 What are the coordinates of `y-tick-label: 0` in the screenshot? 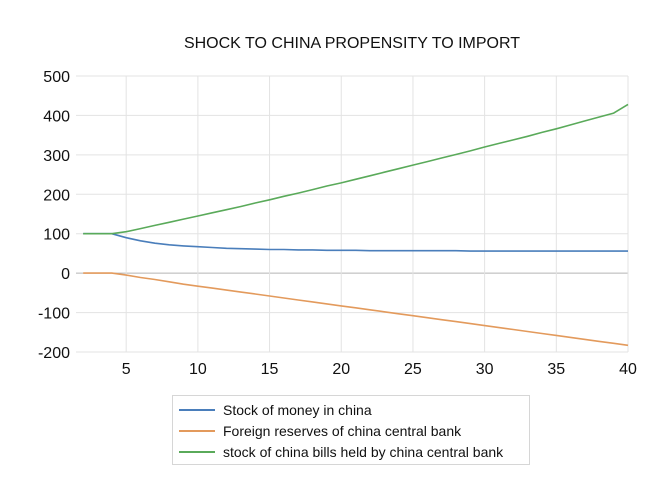 It's located at (65, 274).